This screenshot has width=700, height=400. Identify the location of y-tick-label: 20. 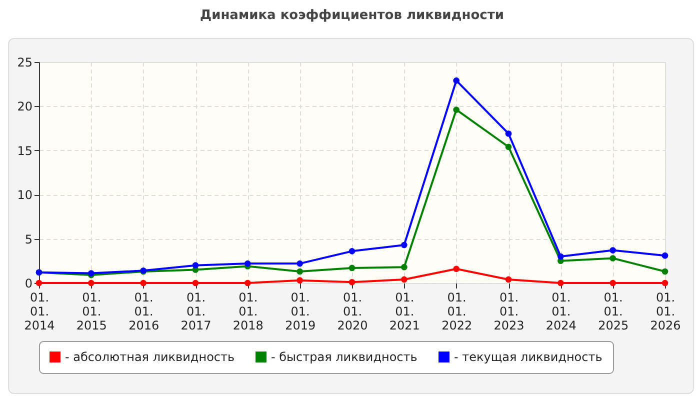
(24, 107).